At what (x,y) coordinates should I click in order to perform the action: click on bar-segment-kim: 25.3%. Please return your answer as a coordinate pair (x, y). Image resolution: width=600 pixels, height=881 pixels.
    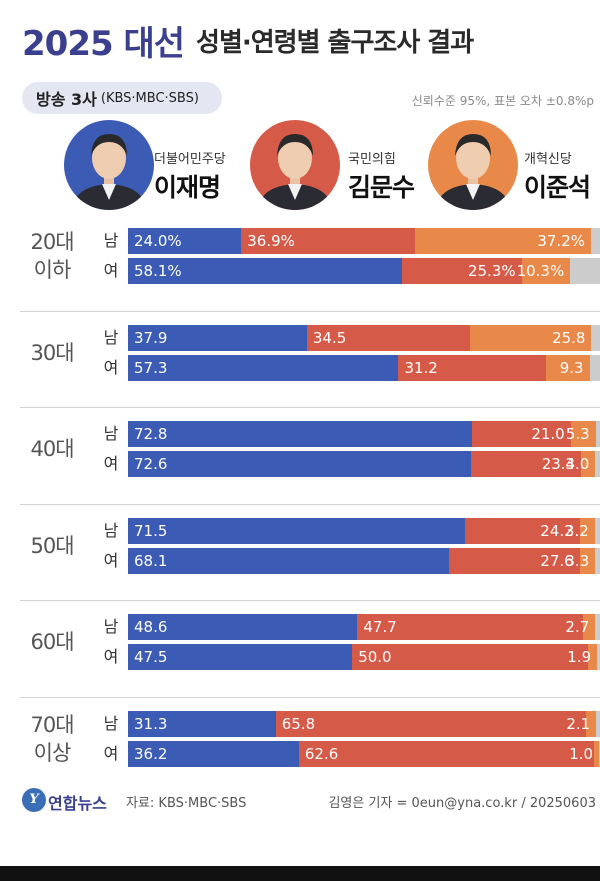
    Looking at the image, I should click on (462, 271).